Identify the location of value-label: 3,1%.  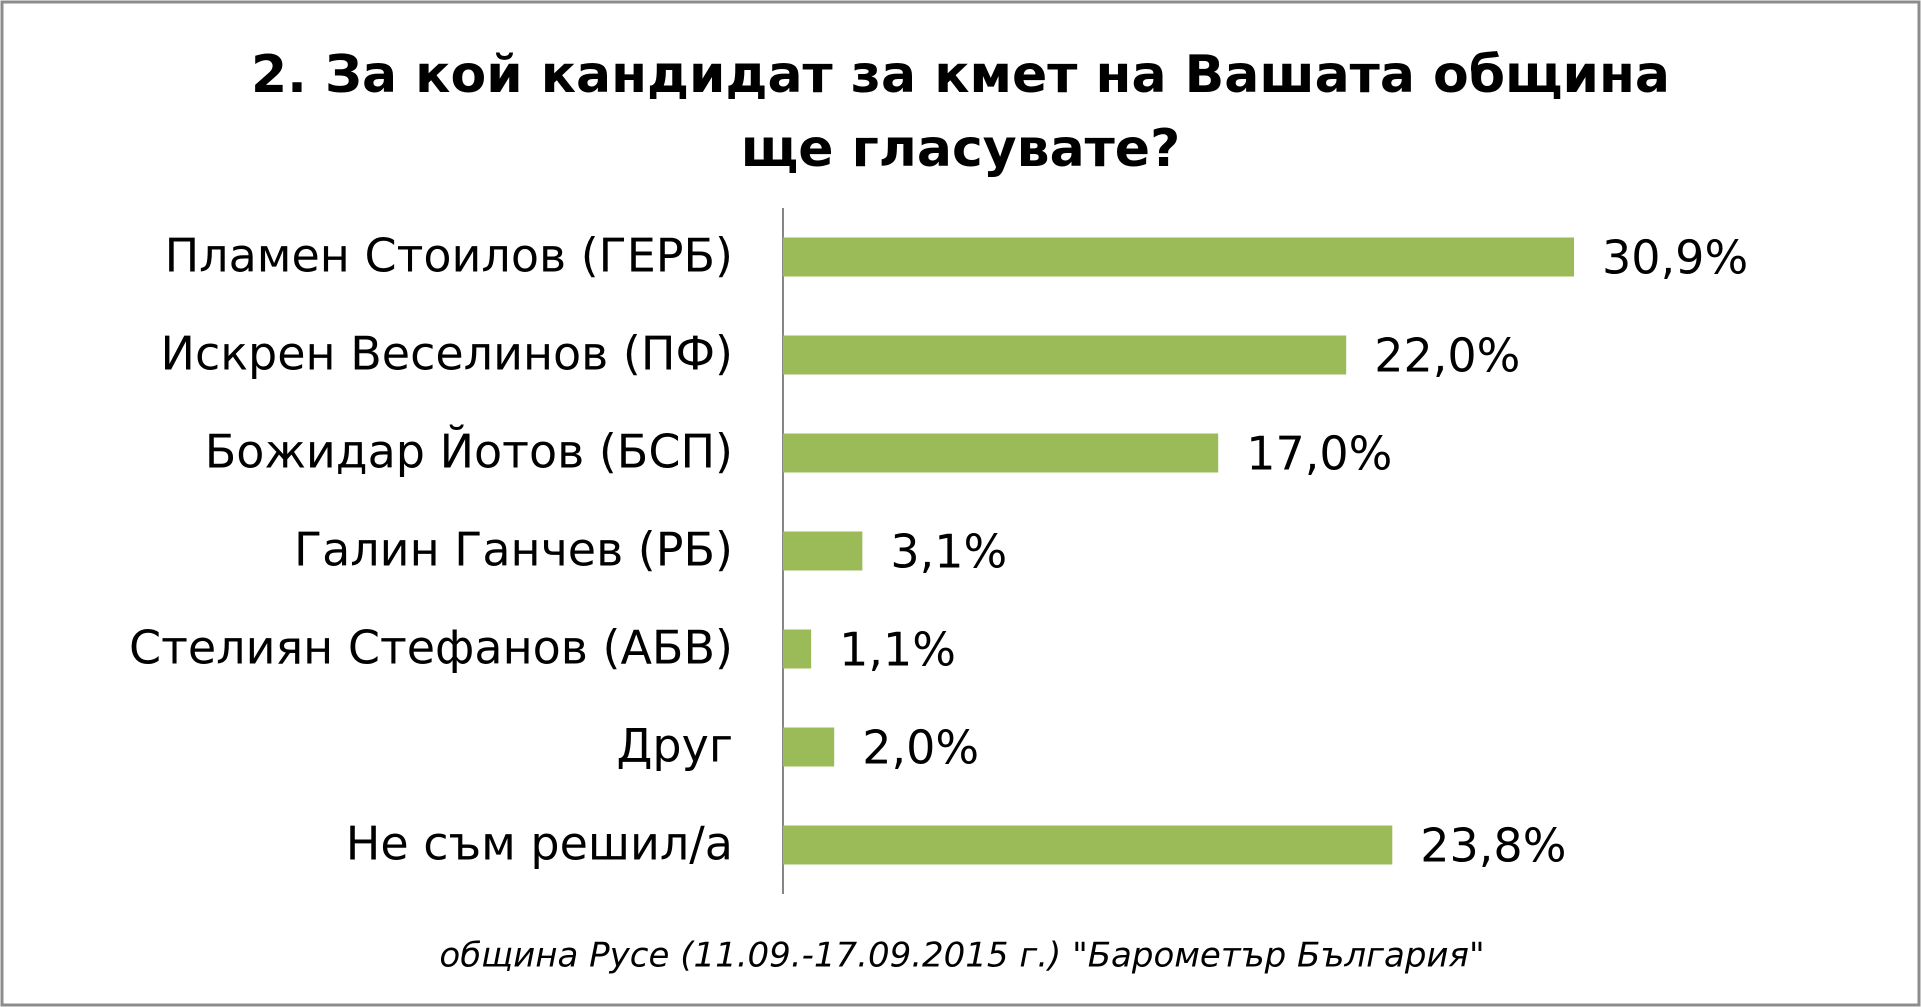
(948, 552).